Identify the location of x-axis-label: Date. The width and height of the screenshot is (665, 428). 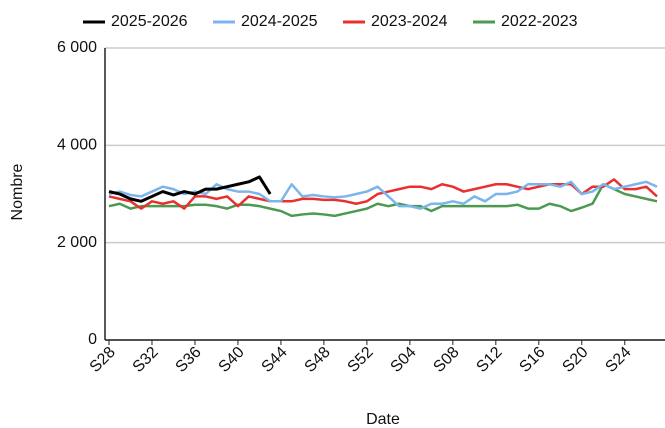
(383, 419).